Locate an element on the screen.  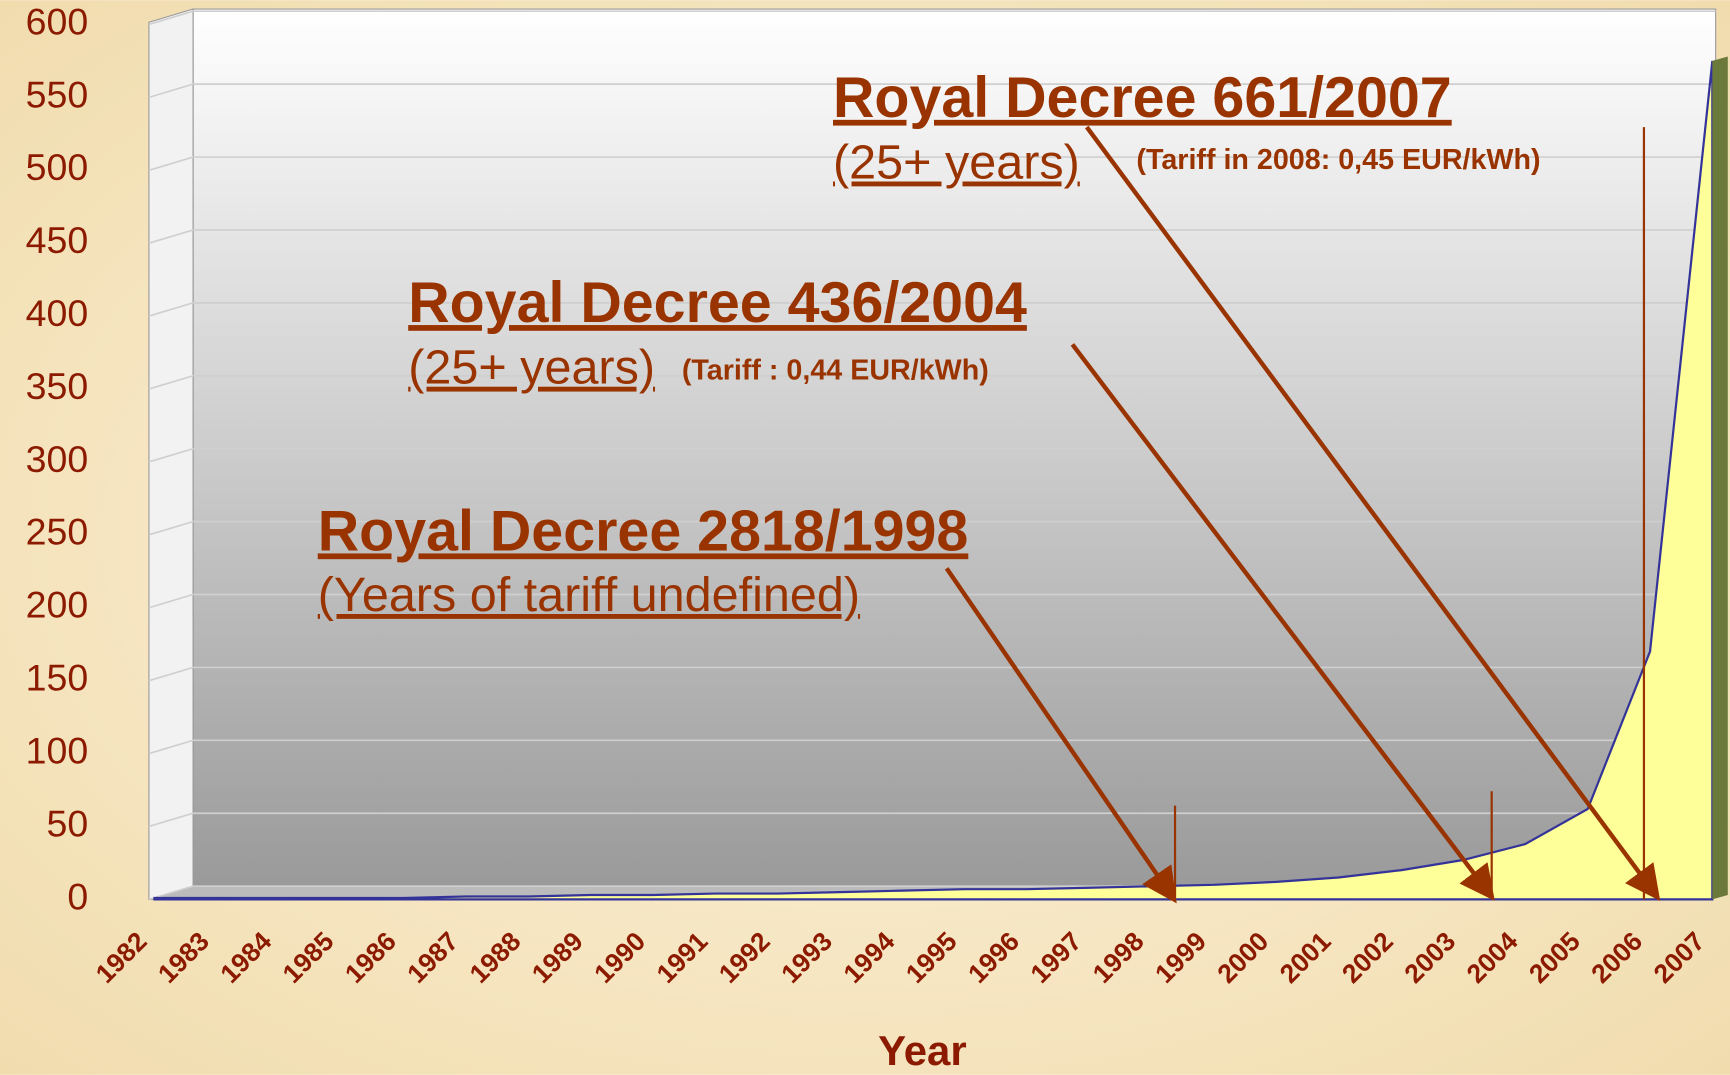
y-tick-label: 550 is located at coordinates (57, 94).